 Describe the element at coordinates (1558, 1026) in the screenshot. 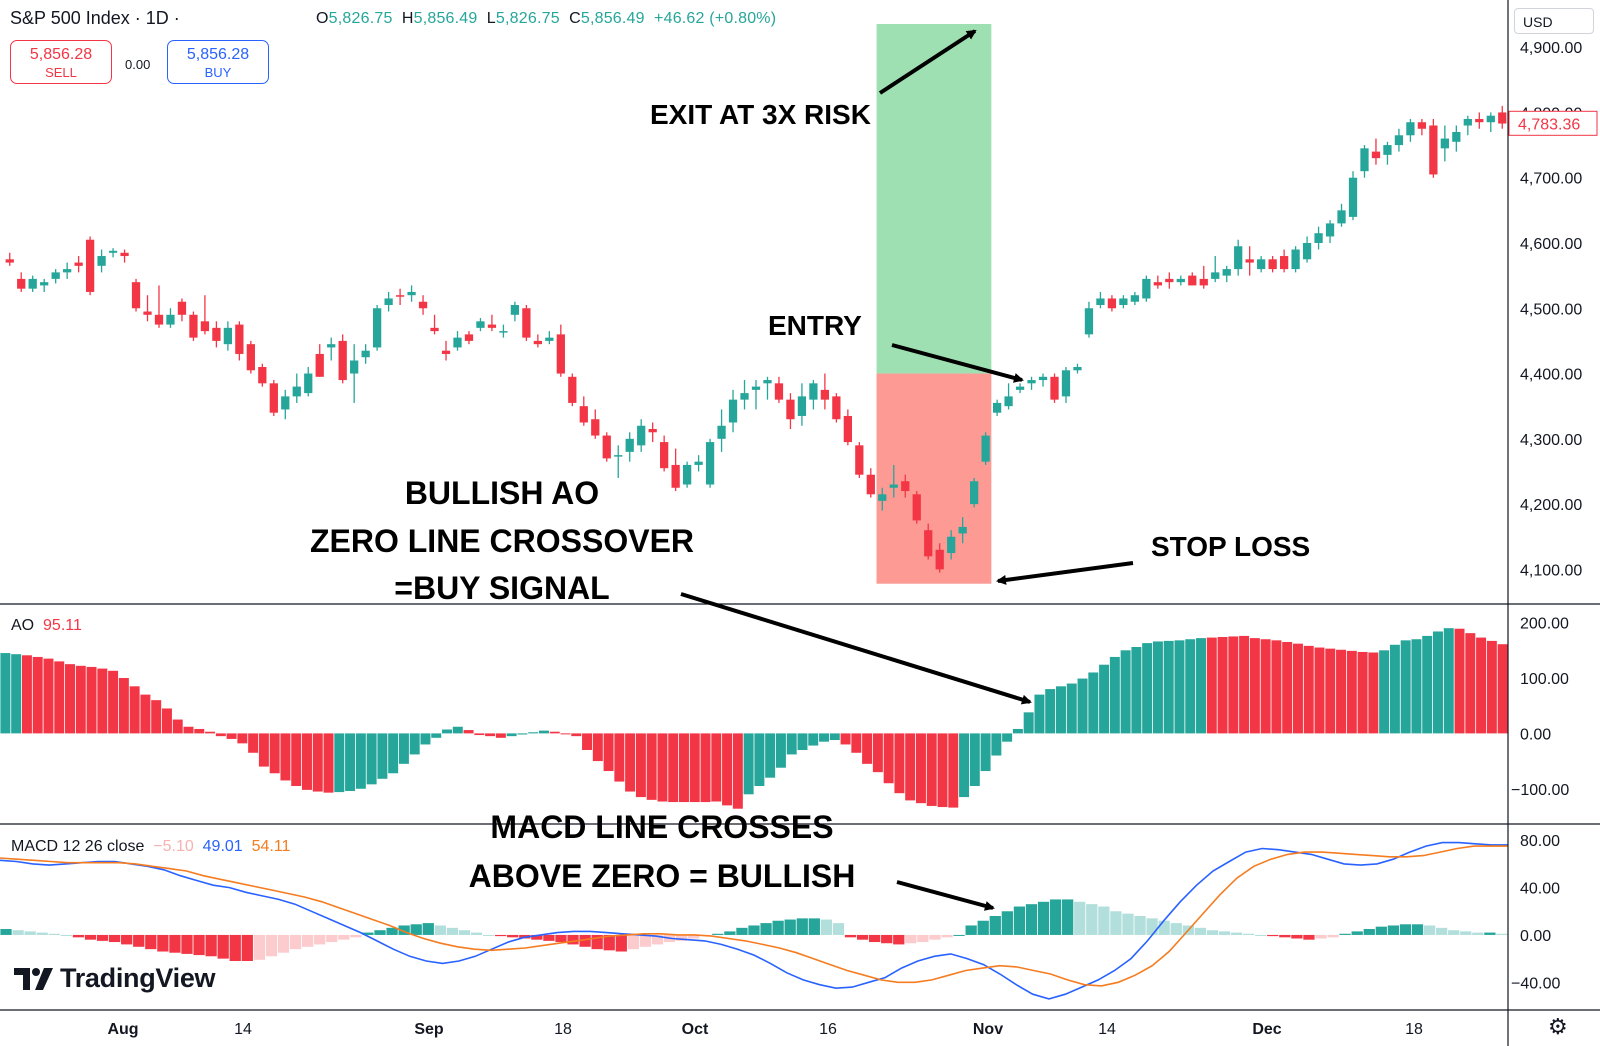

I see `settings-icon: ⚙` at that location.